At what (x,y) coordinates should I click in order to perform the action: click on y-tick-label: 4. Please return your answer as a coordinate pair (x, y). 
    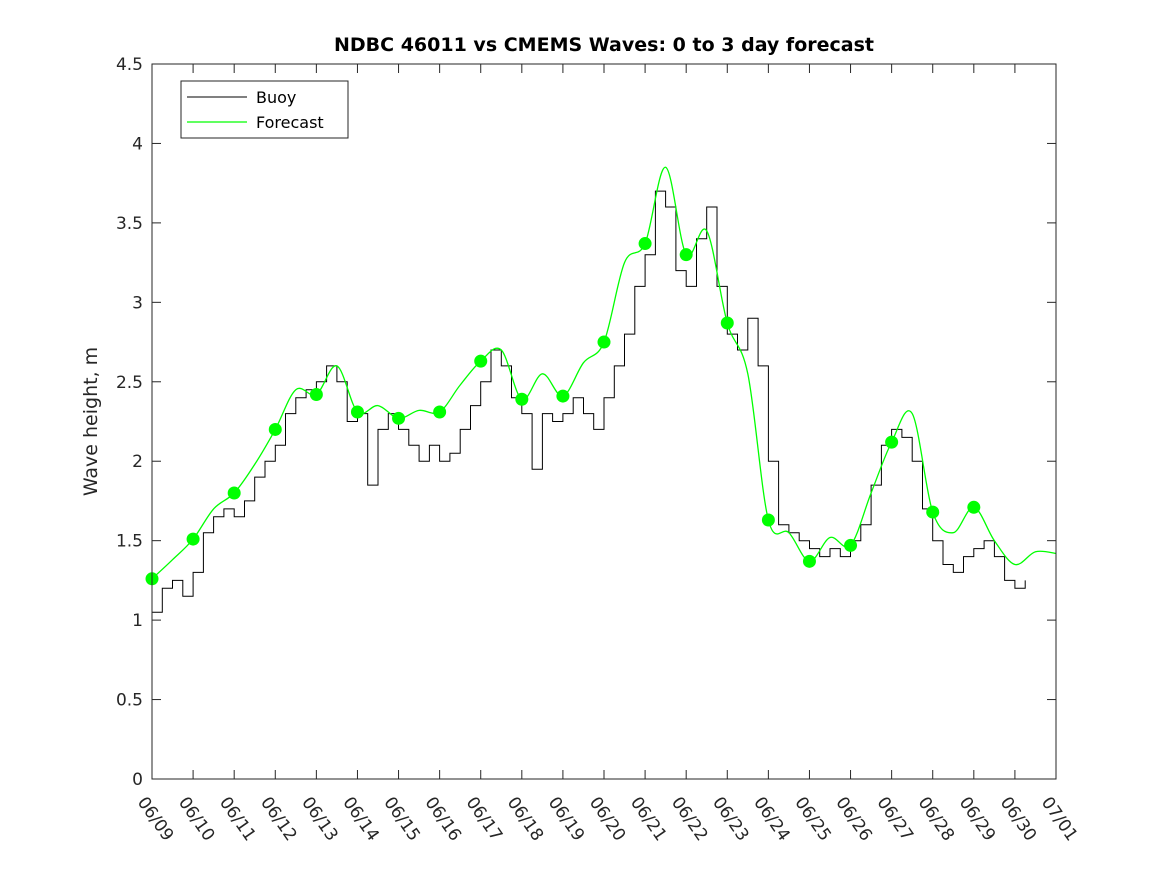
    Looking at the image, I should click on (137, 144).